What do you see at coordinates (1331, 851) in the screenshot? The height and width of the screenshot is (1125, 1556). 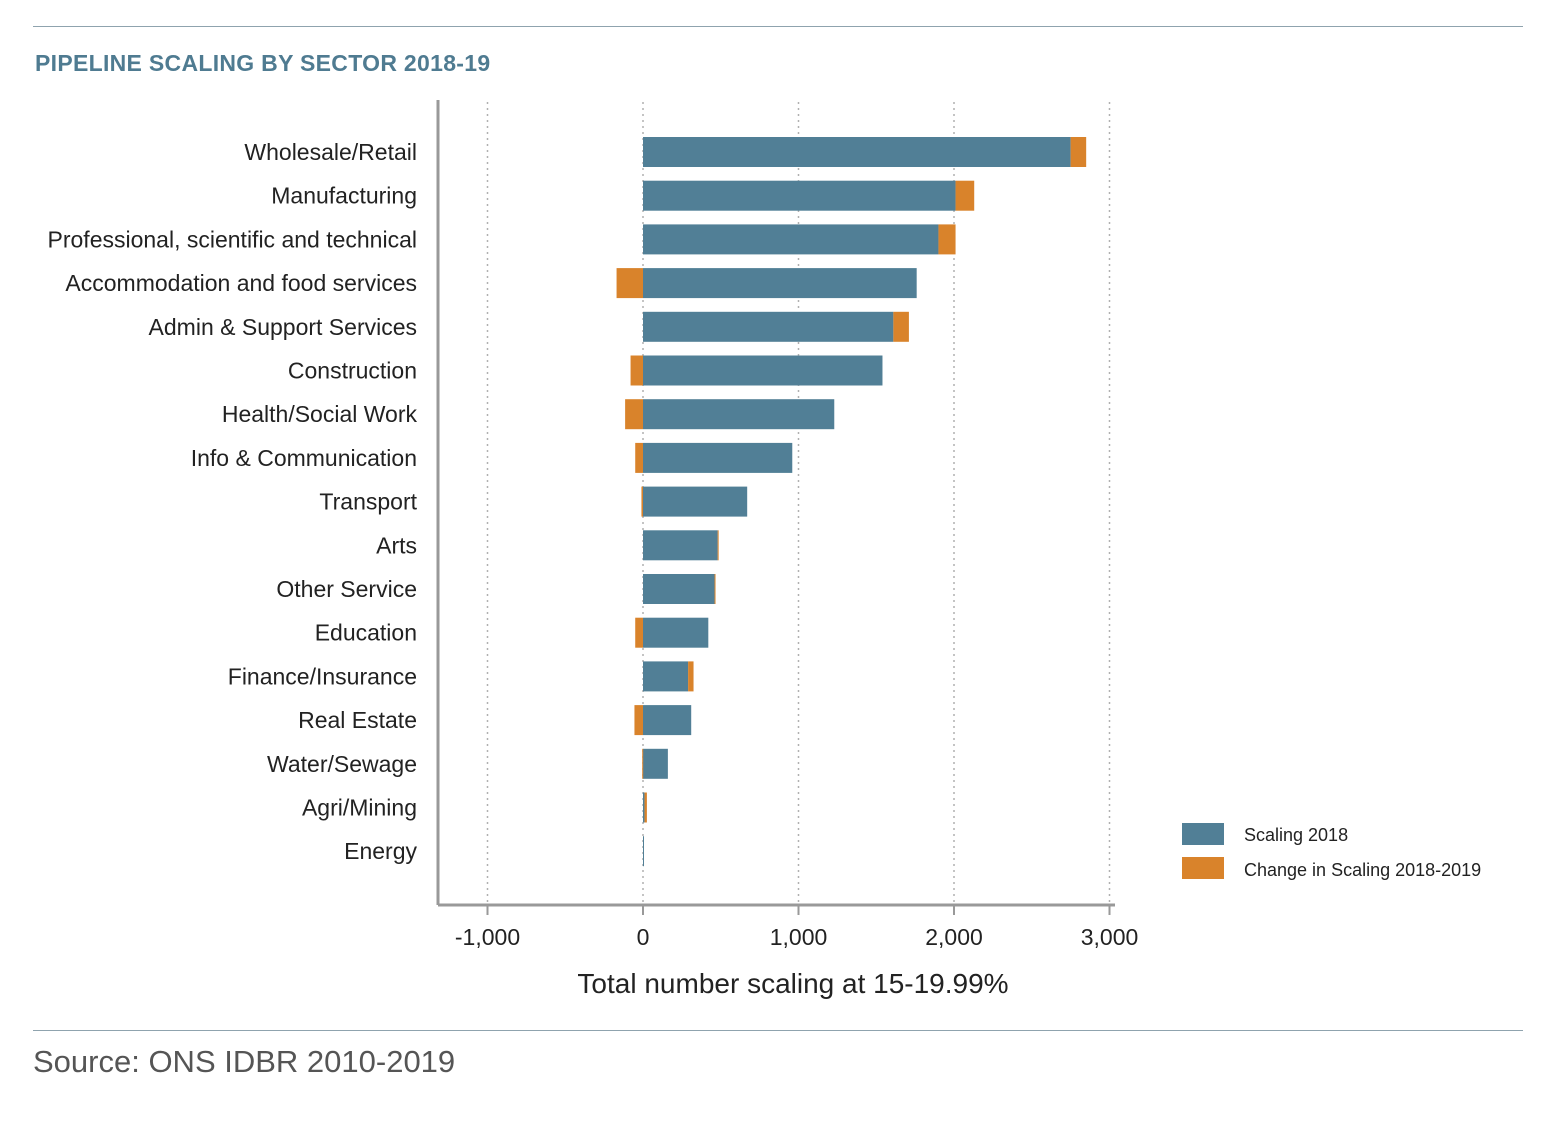 I see `legend: Scaling 2018 Change in Scaling 2018-2019` at bounding box center [1331, 851].